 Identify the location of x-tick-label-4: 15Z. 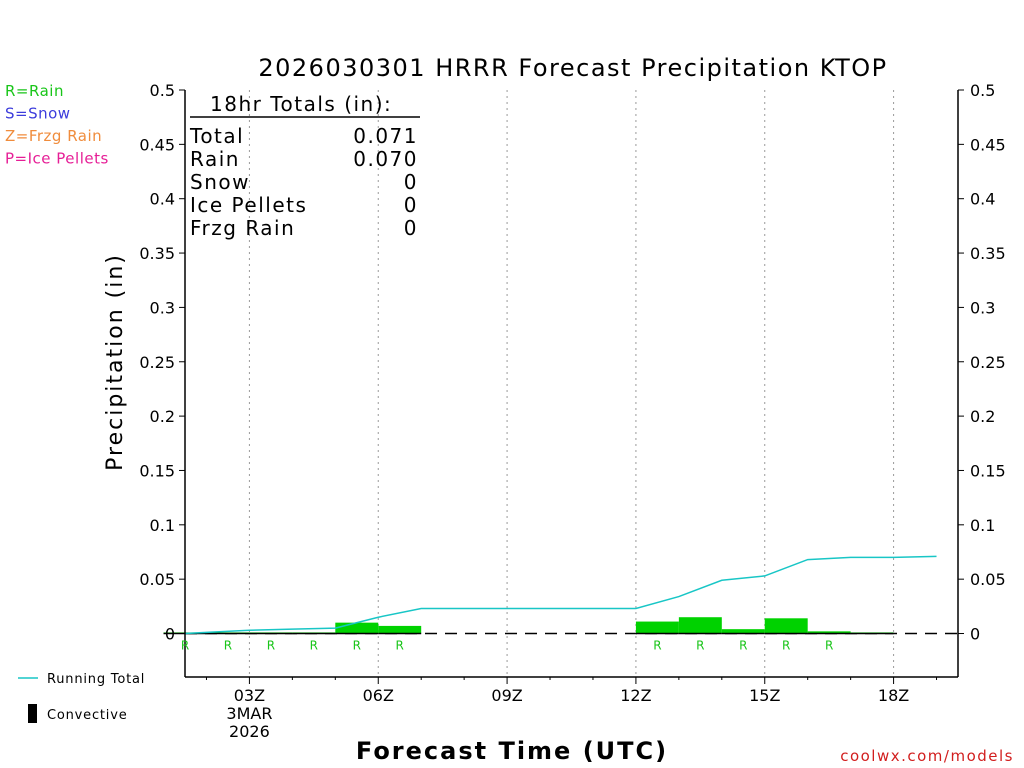
(764, 695).